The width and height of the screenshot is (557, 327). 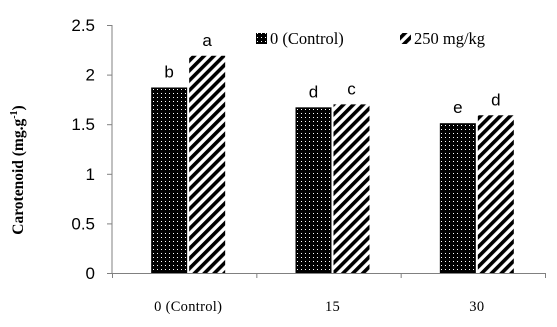 What do you see at coordinates (18, 177) in the screenshot?
I see `y-axis-label-main: Carotenoid (mg.g` at bounding box center [18, 177].